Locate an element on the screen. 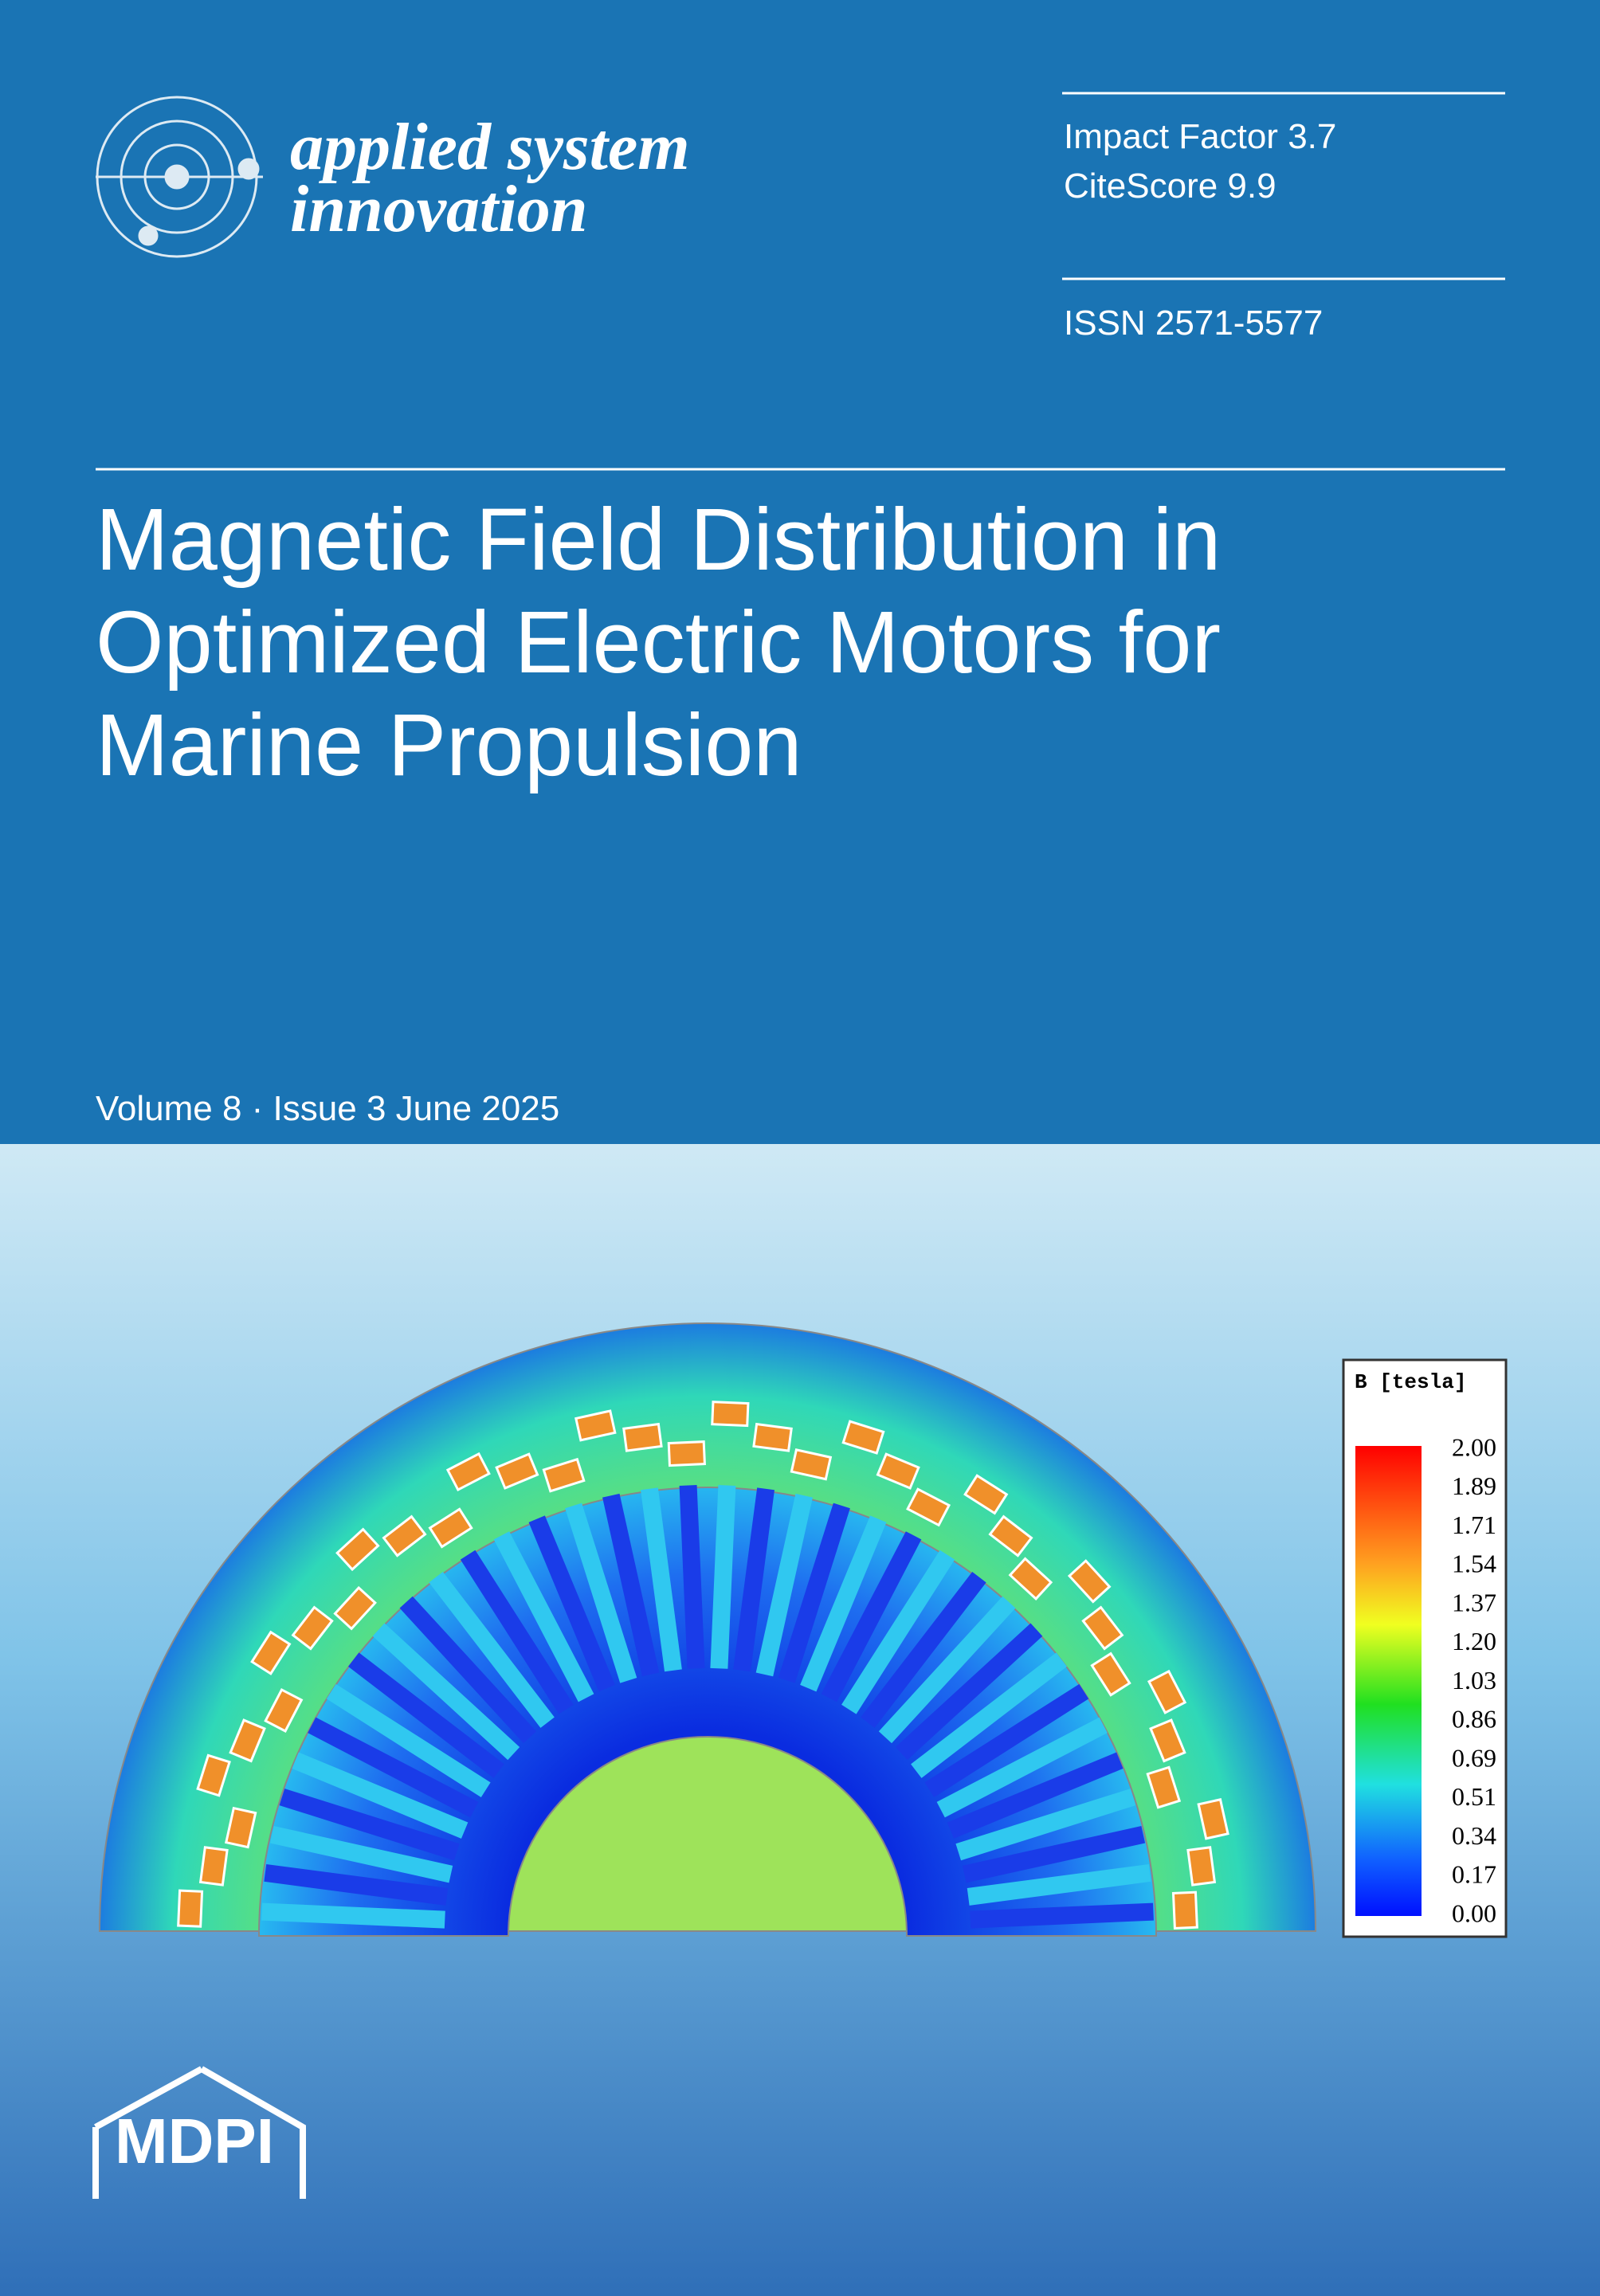 The height and width of the screenshot is (2296, 1600). legend-label: 0.34 is located at coordinates (1474, 1836).